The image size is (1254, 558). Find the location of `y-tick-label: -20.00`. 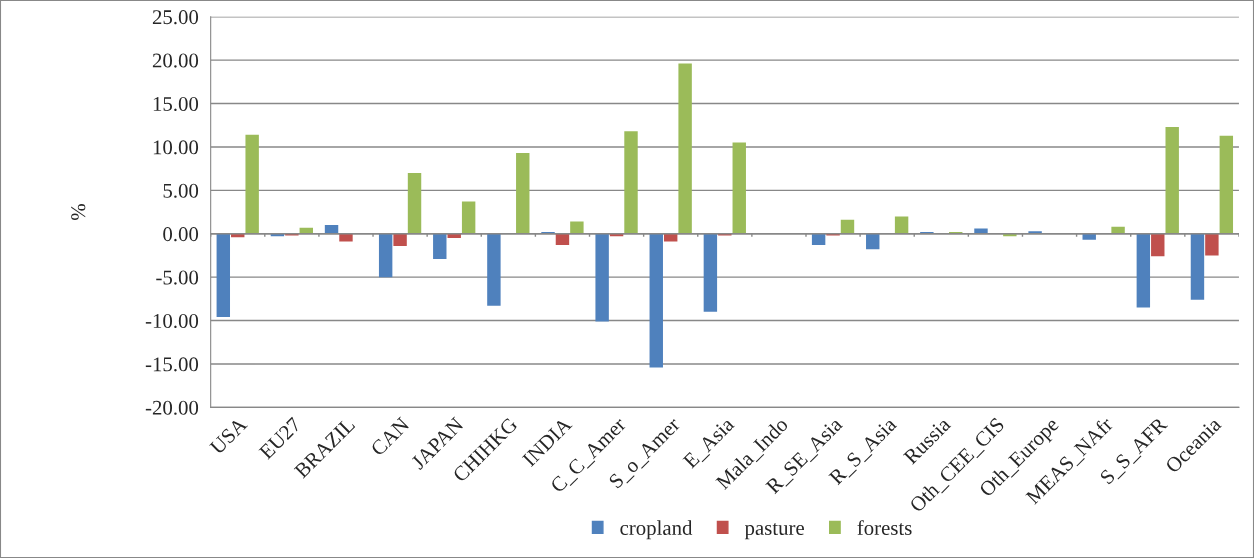

y-tick-label: -20.00 is located at coordinates (172, 407).